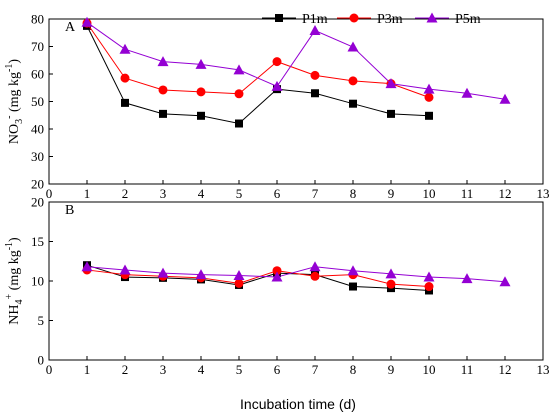  I want to click on y-tick-label: 50, so click(37, 101).